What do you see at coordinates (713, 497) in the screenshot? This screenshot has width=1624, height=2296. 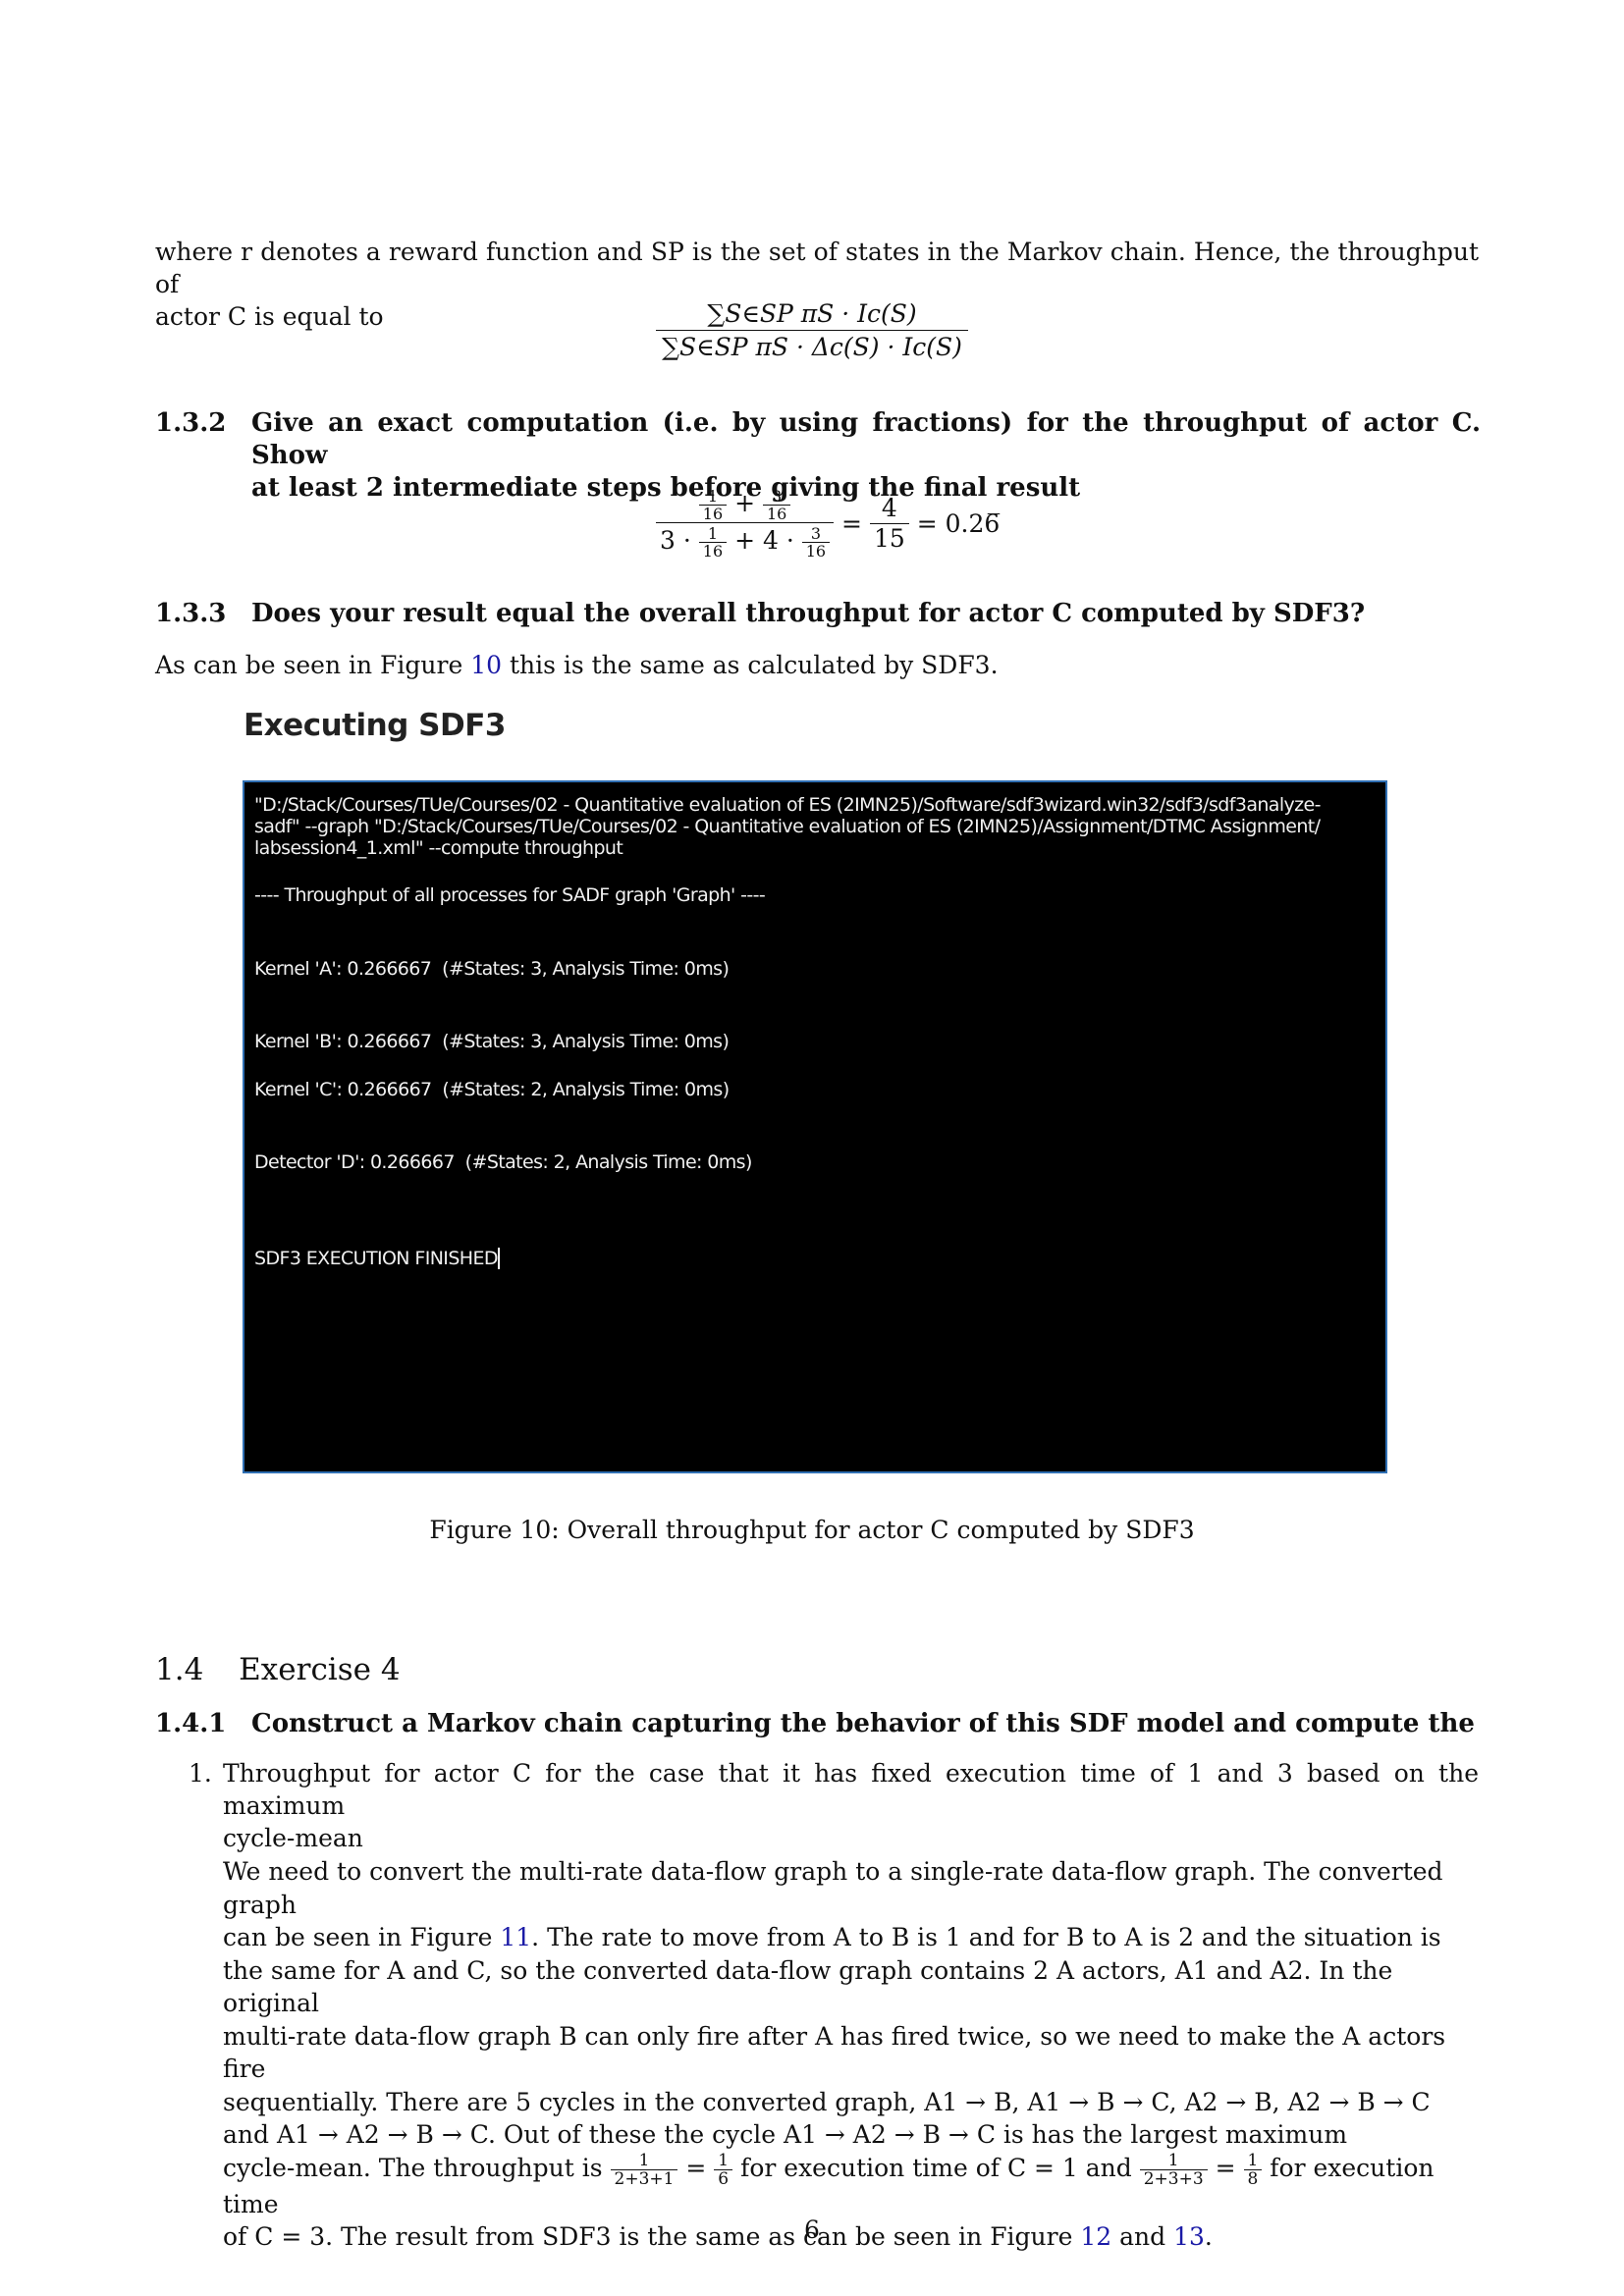 I see `frac-n1-num: 1` at bounding box center [713, 497].